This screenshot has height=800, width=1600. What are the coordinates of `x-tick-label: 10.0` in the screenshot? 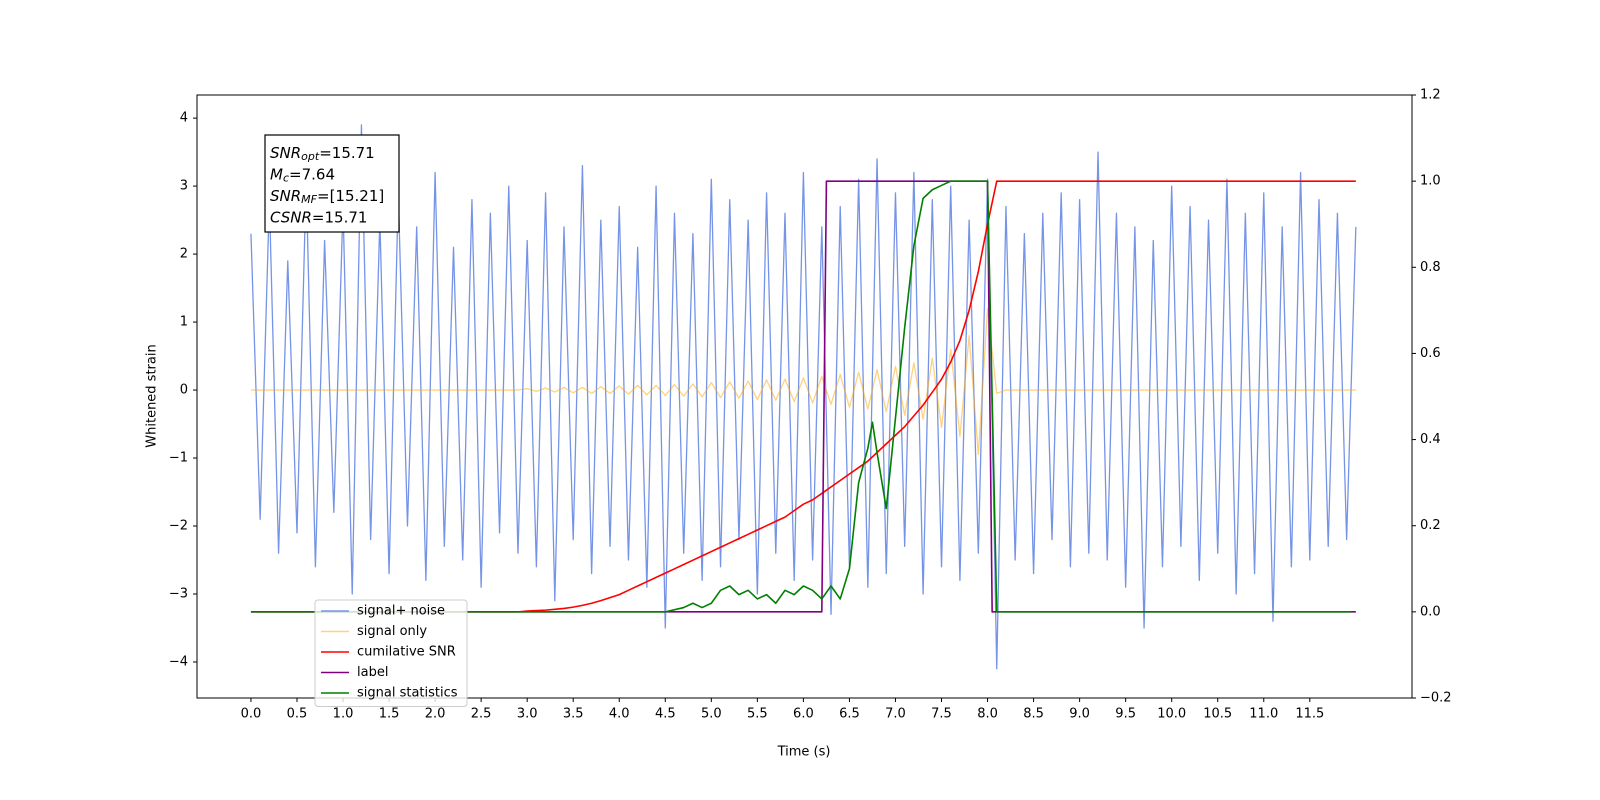 It's located at (1171, 714).